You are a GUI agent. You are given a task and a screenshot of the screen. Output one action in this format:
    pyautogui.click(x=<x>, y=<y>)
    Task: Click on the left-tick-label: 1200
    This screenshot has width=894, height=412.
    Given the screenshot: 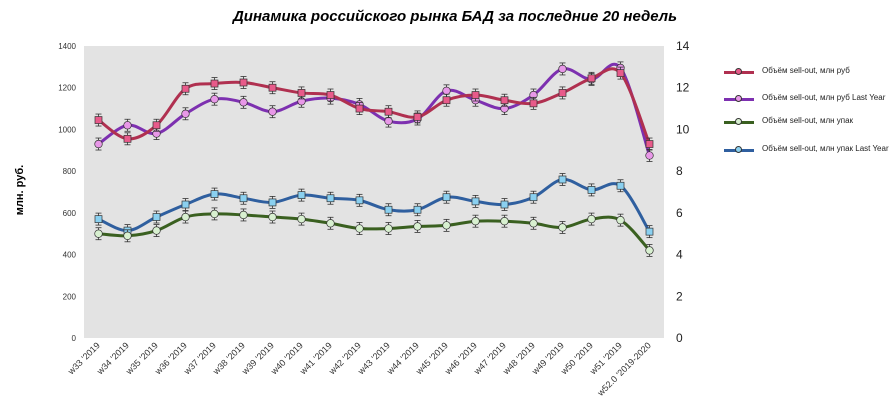 What is the action you would take?
    pyautogui.click(x=67, y=88)
    